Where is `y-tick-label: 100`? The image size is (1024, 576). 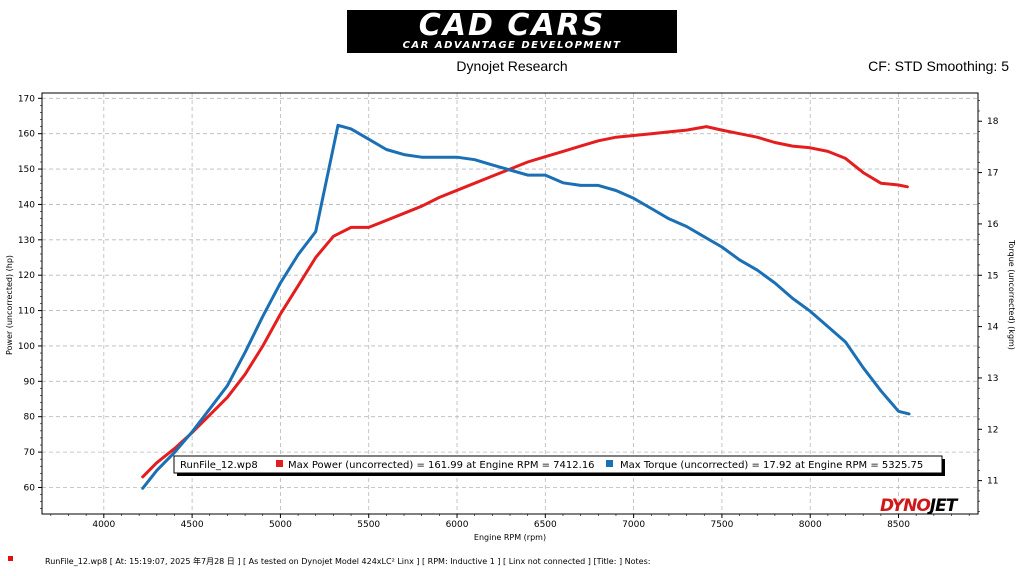 y-tick-label: 100 is located at coordinates (26, 347).